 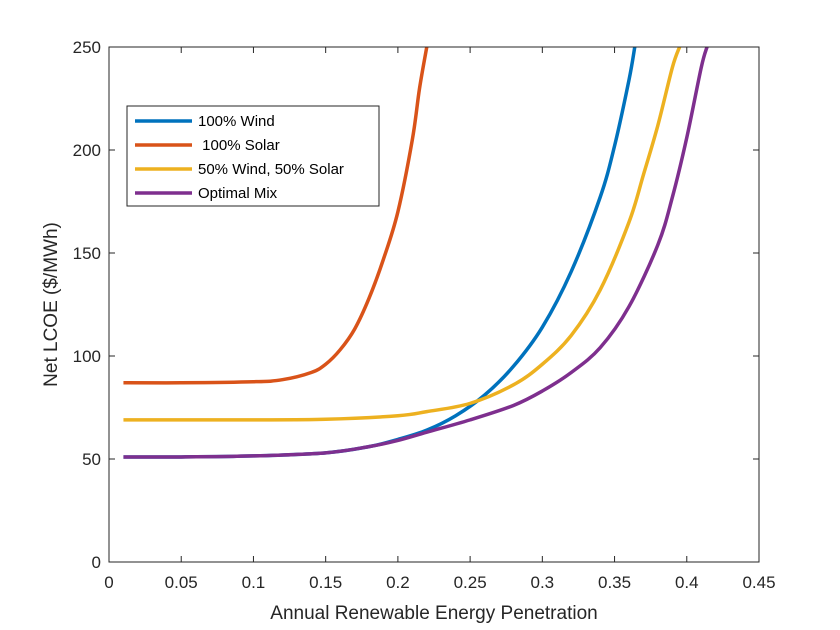 I want to click on x-tick-label: 0.2, so click(x=398, y=582).